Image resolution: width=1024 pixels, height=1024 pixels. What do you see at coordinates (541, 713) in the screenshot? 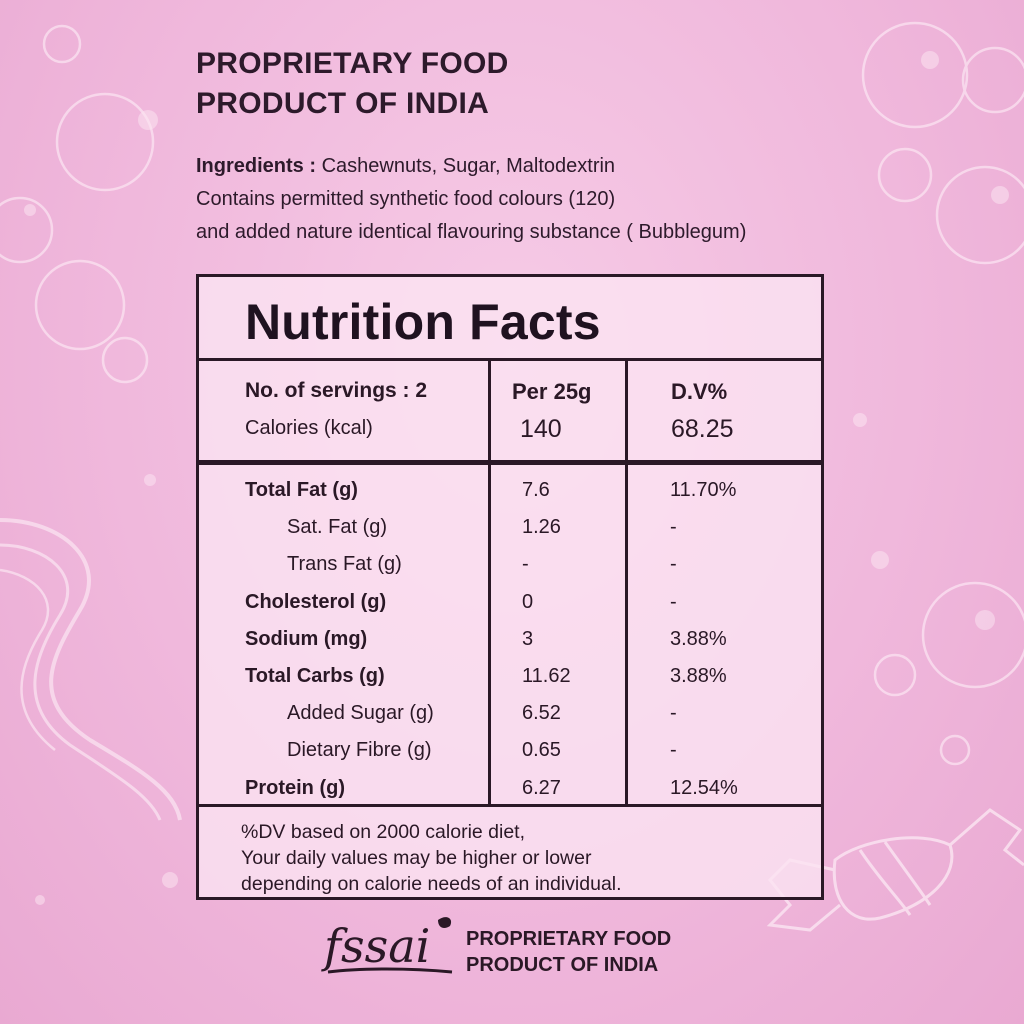
I see `nutrient-value: 6.52` at bounding box center [541, 713].